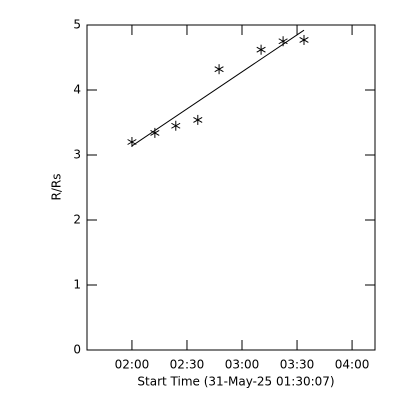 This screenshot has width=400, height=400. I want to click on fit-line, so click(218, 88).